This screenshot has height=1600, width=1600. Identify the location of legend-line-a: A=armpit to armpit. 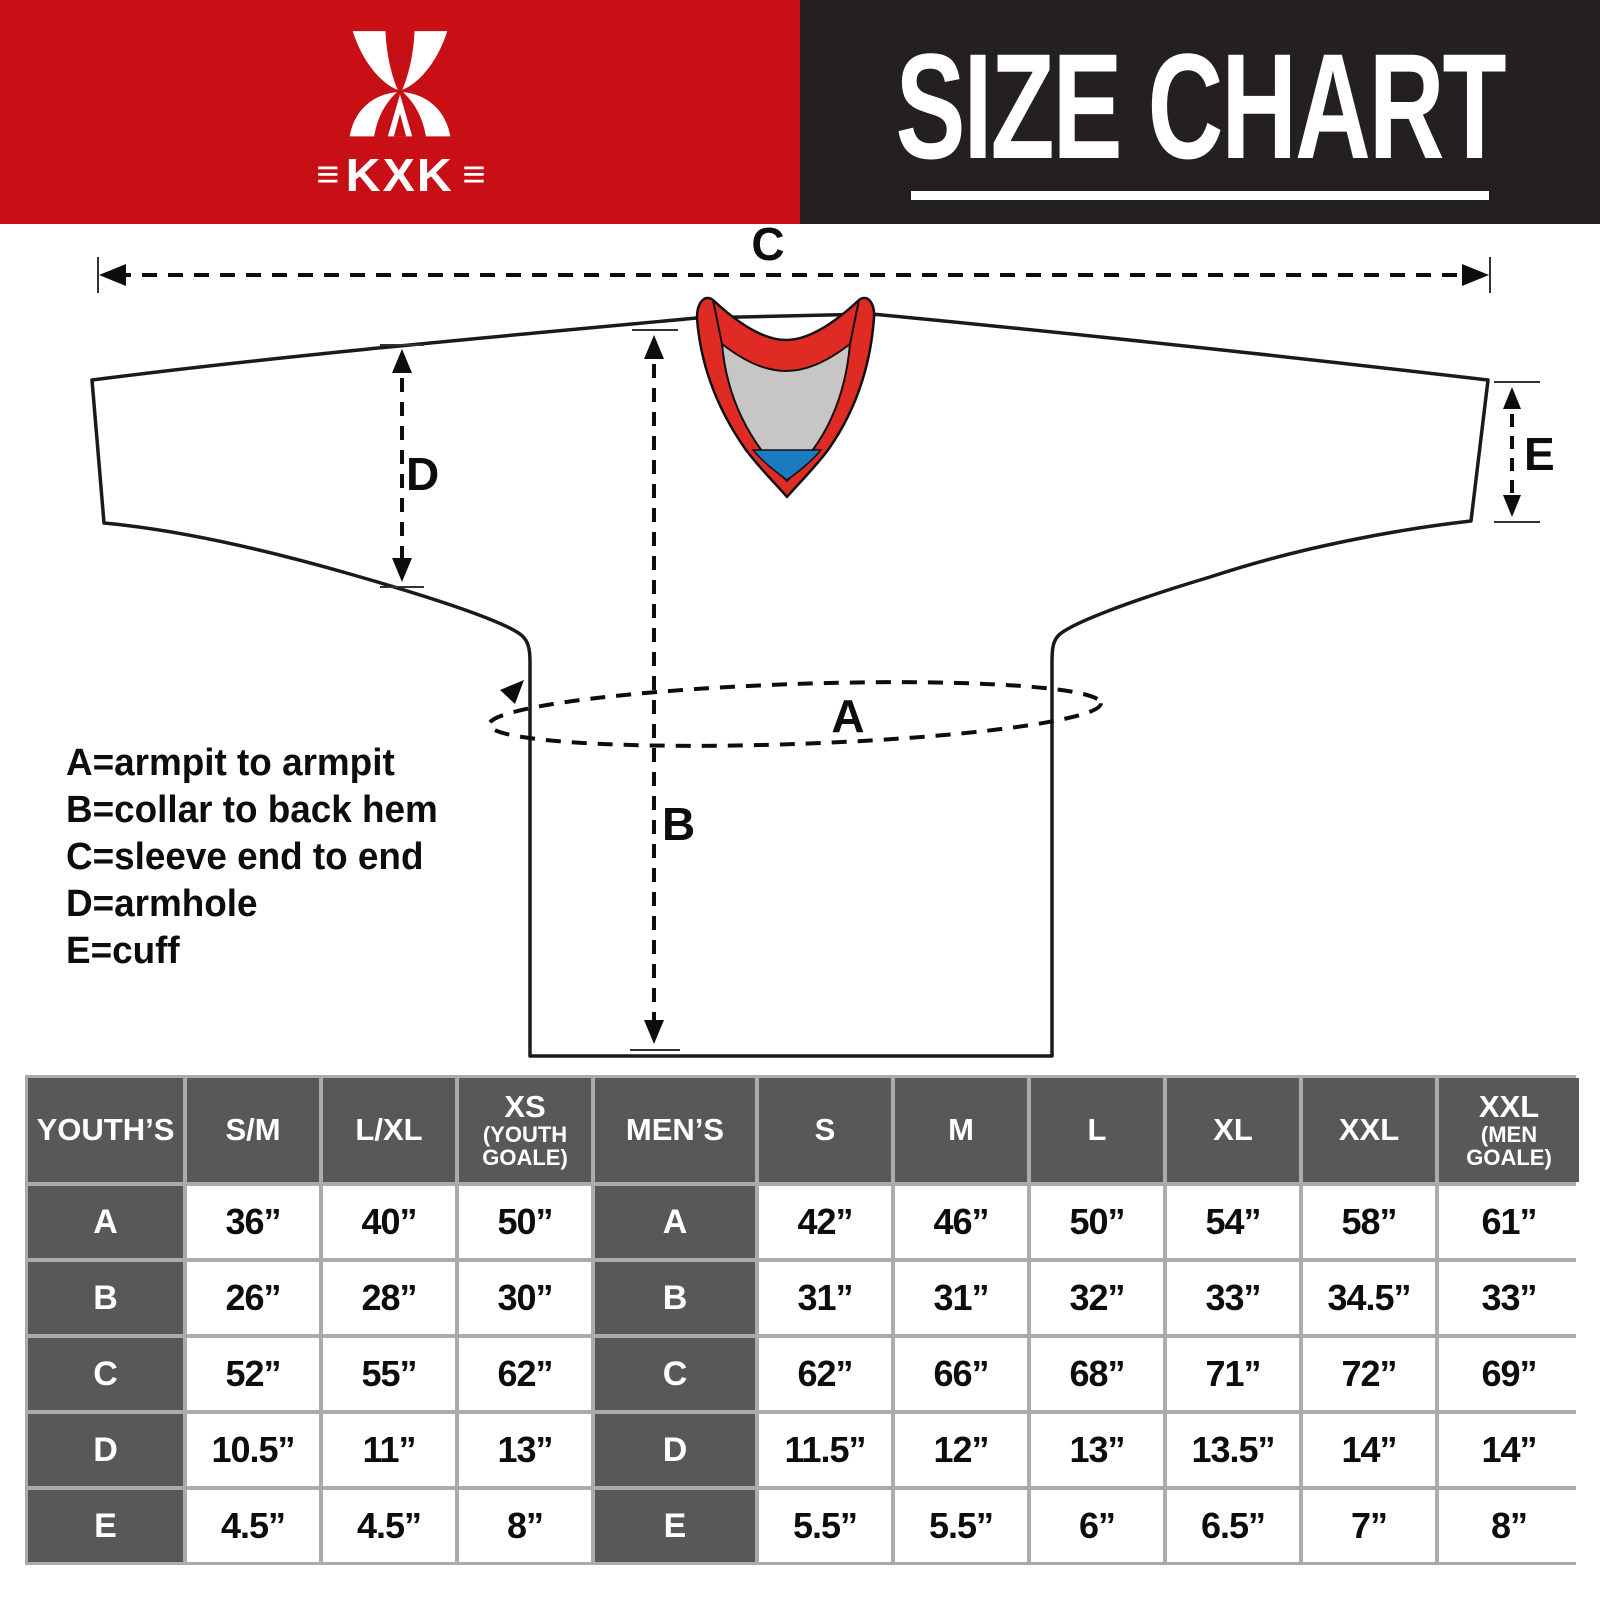
(230, 763).